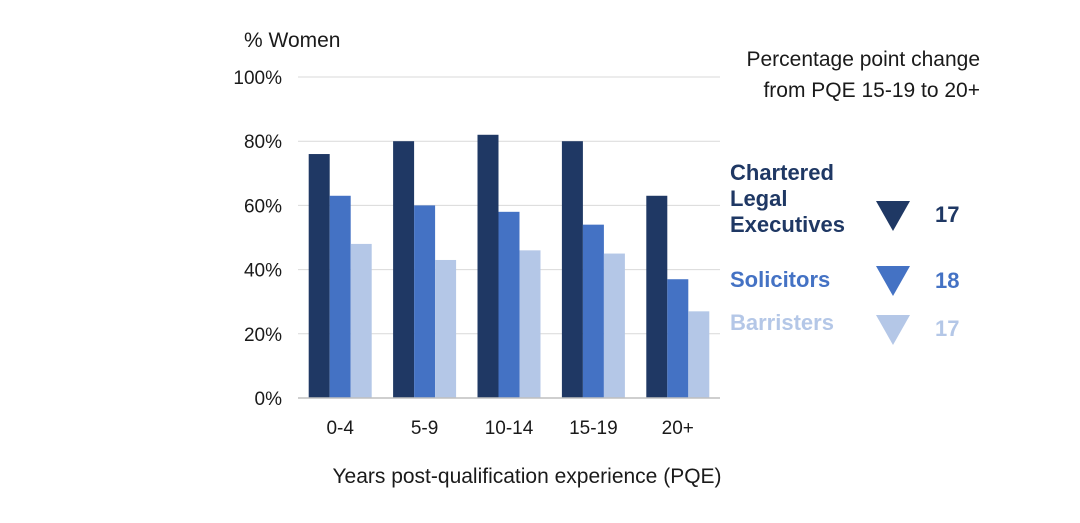  What do you see at coordinates (257, 78) in the screenshot?
I see `y-tick-label: 100%` at bounding box center [257, 78].